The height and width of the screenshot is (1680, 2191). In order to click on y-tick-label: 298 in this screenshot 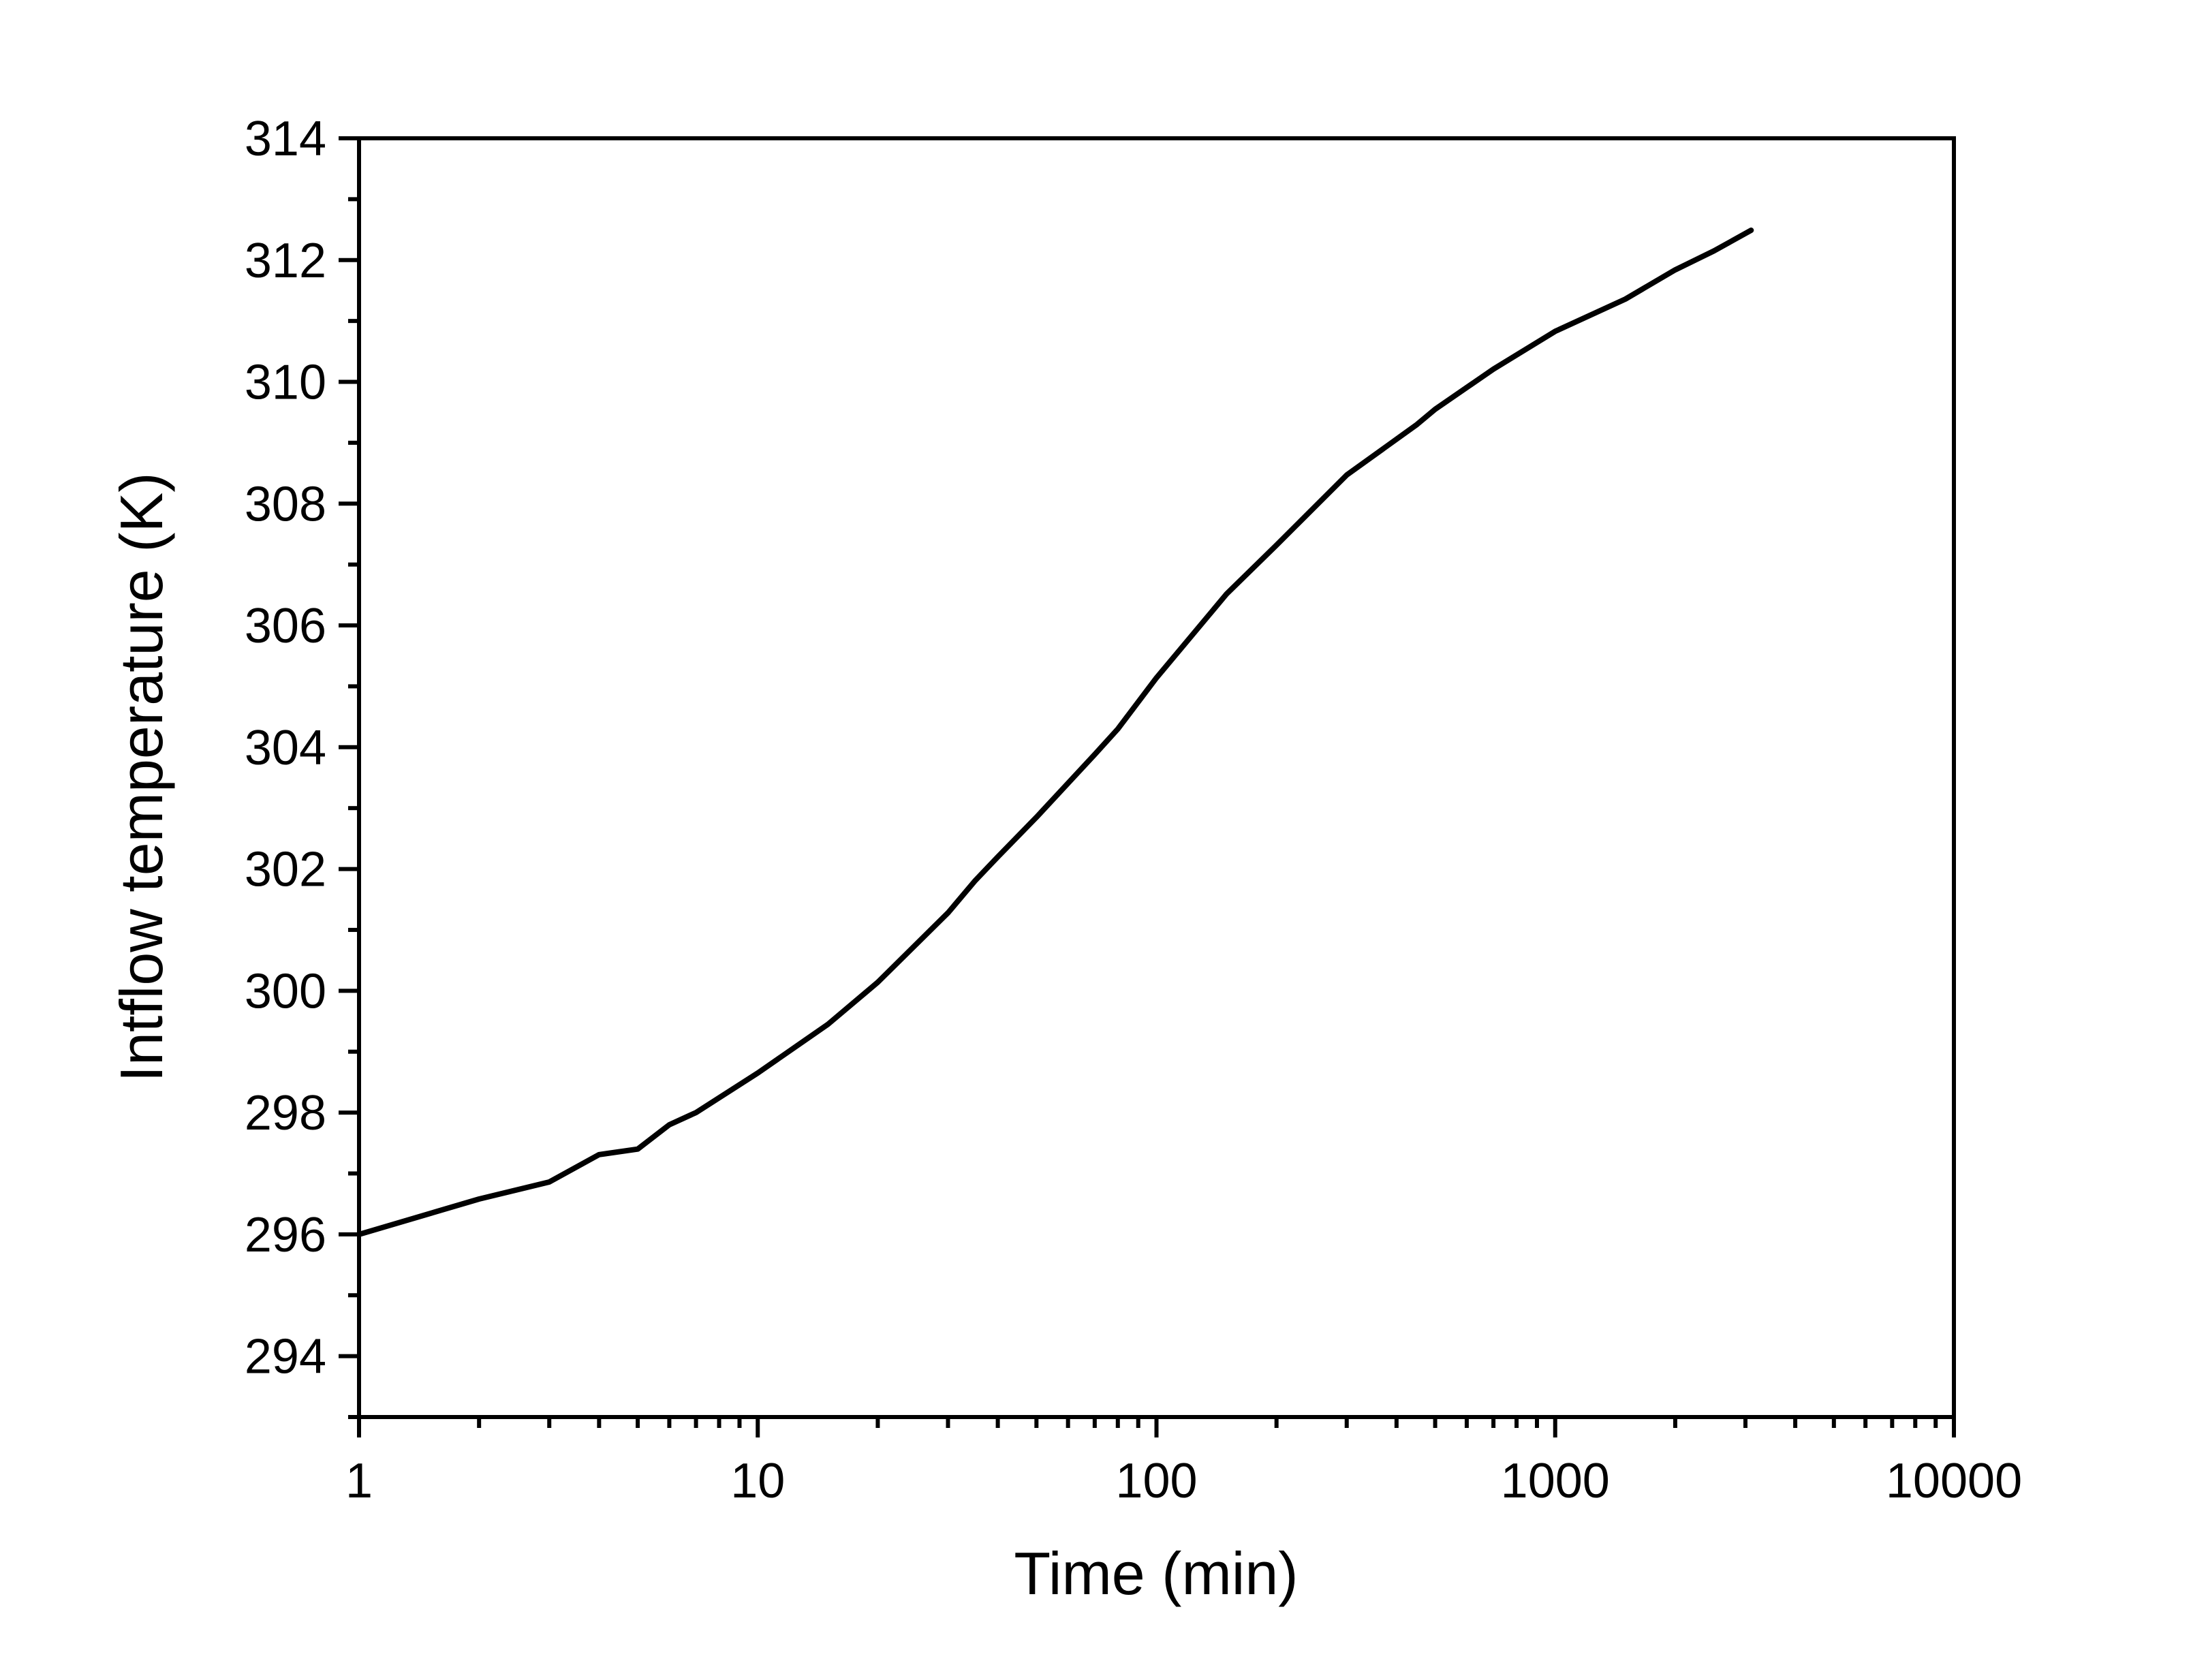, I will do `click(285, 1113)`.